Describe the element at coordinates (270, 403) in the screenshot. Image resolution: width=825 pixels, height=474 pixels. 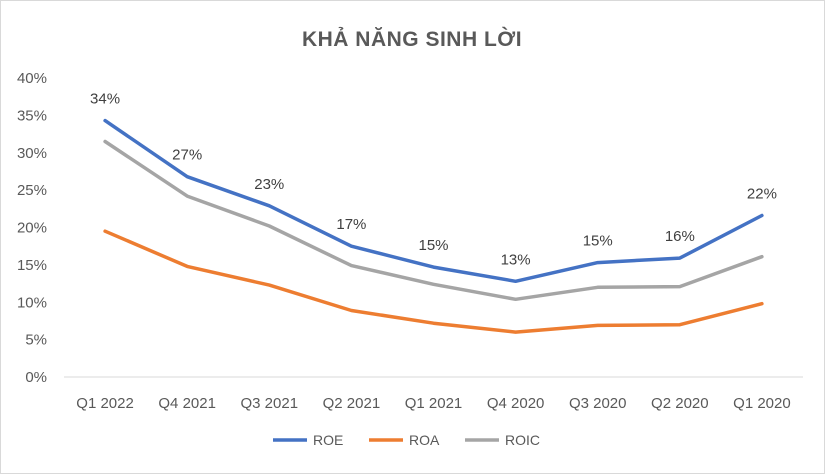
I see `x-tick-label: Q3 2021` at that location.